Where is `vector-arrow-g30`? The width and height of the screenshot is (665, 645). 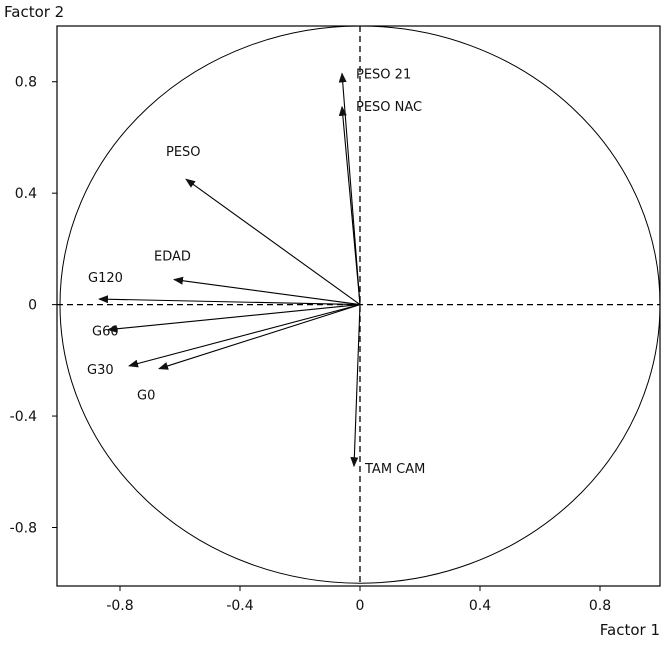
vector-arrow-g30 is located at coordinates (244, 336).